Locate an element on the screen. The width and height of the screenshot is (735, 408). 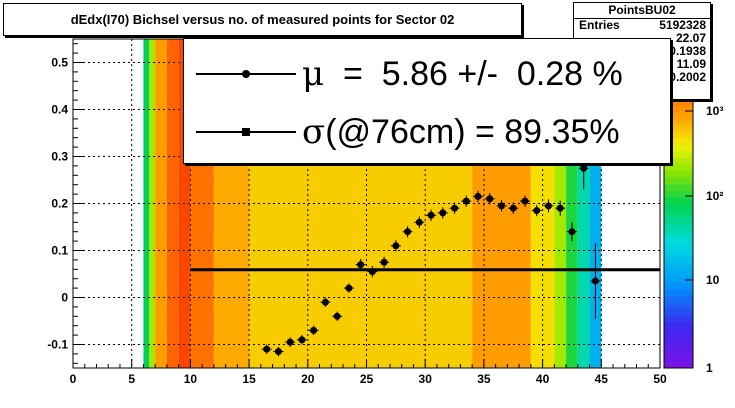
sigma-value: (@76cm) = 89.35% is located at coordinates (472, 132).